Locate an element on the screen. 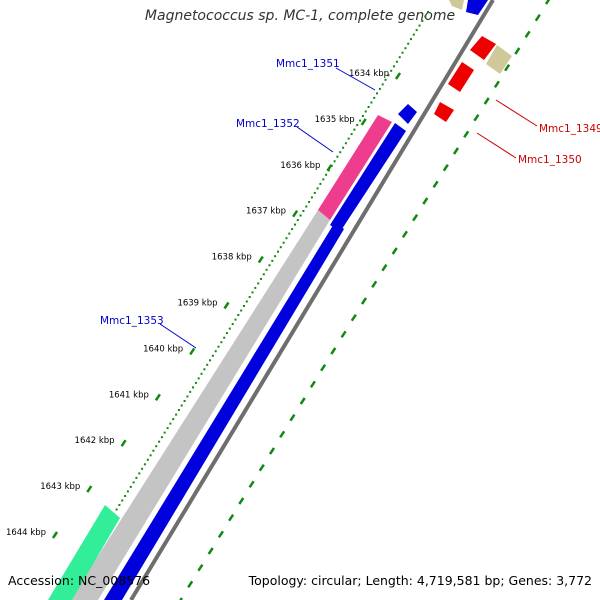 The width and height of the screenshot is (600, 600). gene-label-mmc1-1349: Mmc1_1349 is located at coordinates (569, 129).